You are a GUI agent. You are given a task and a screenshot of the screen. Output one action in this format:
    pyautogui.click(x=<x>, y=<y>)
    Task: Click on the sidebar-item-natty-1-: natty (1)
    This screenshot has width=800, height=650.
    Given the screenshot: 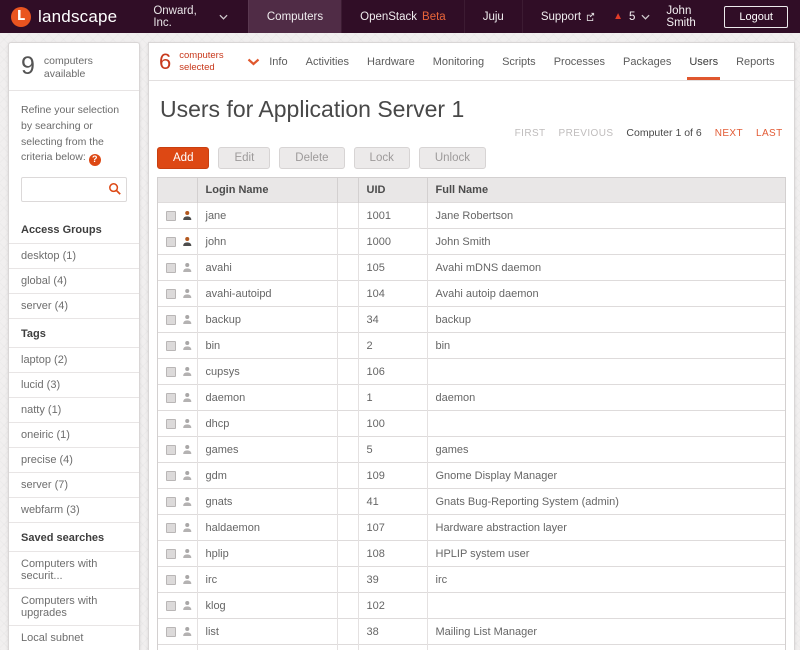 What is the action you would take?
    pyautogui.click(x=74, y=409)
    